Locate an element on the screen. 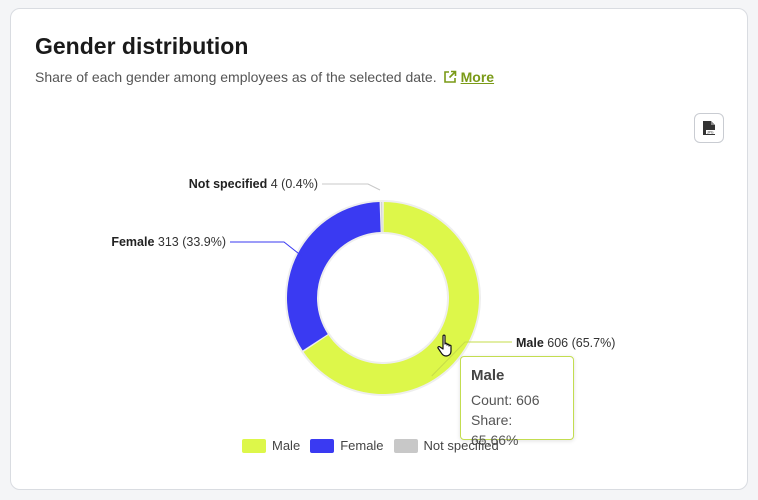 Image resolution: width=758 pixels, height=500 pixels. legend-item-not-specified: Not specified is located at coordinates (446, 445).